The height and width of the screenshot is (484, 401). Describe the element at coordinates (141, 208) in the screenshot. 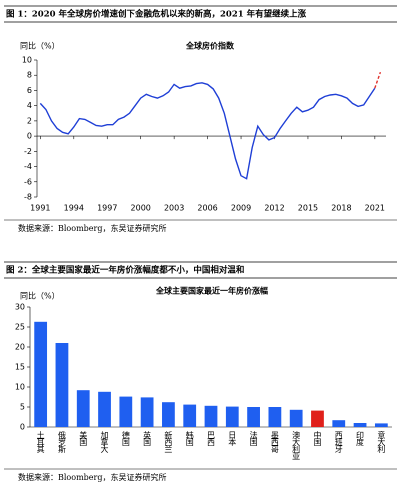

I see `x-tick-label: 2000` at that location.